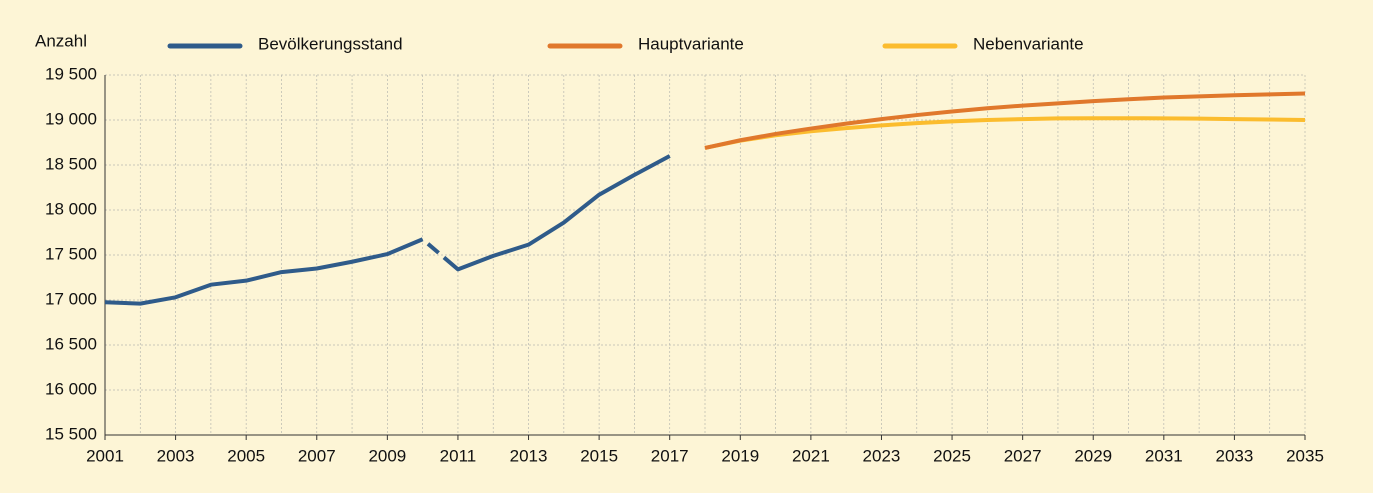  Describe the element at coordinates (330, 43) in the screenshot. I see `legend-label: Bevölkerungsstand` at that location.